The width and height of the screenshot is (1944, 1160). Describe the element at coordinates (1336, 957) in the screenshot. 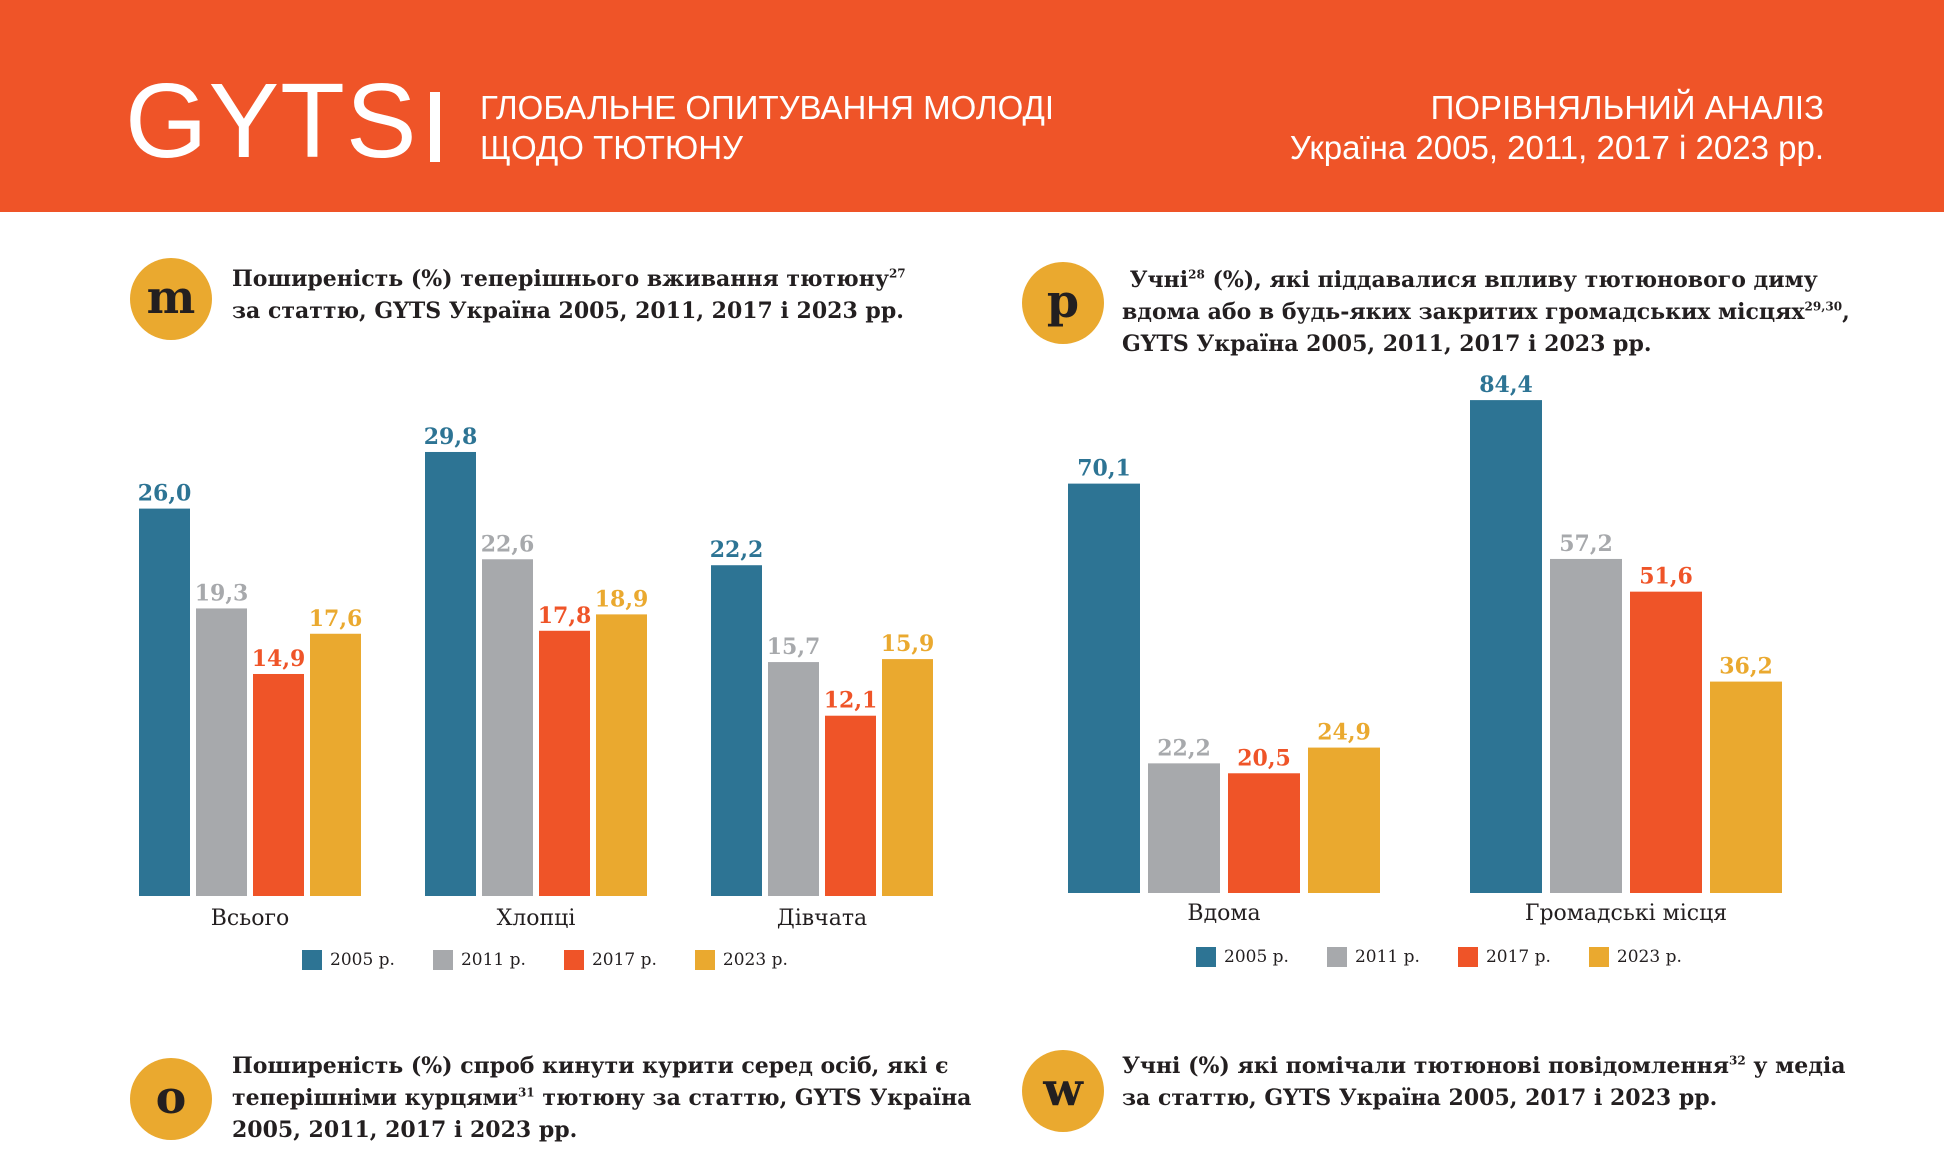

I see `legend-swatch-2011` at that location.